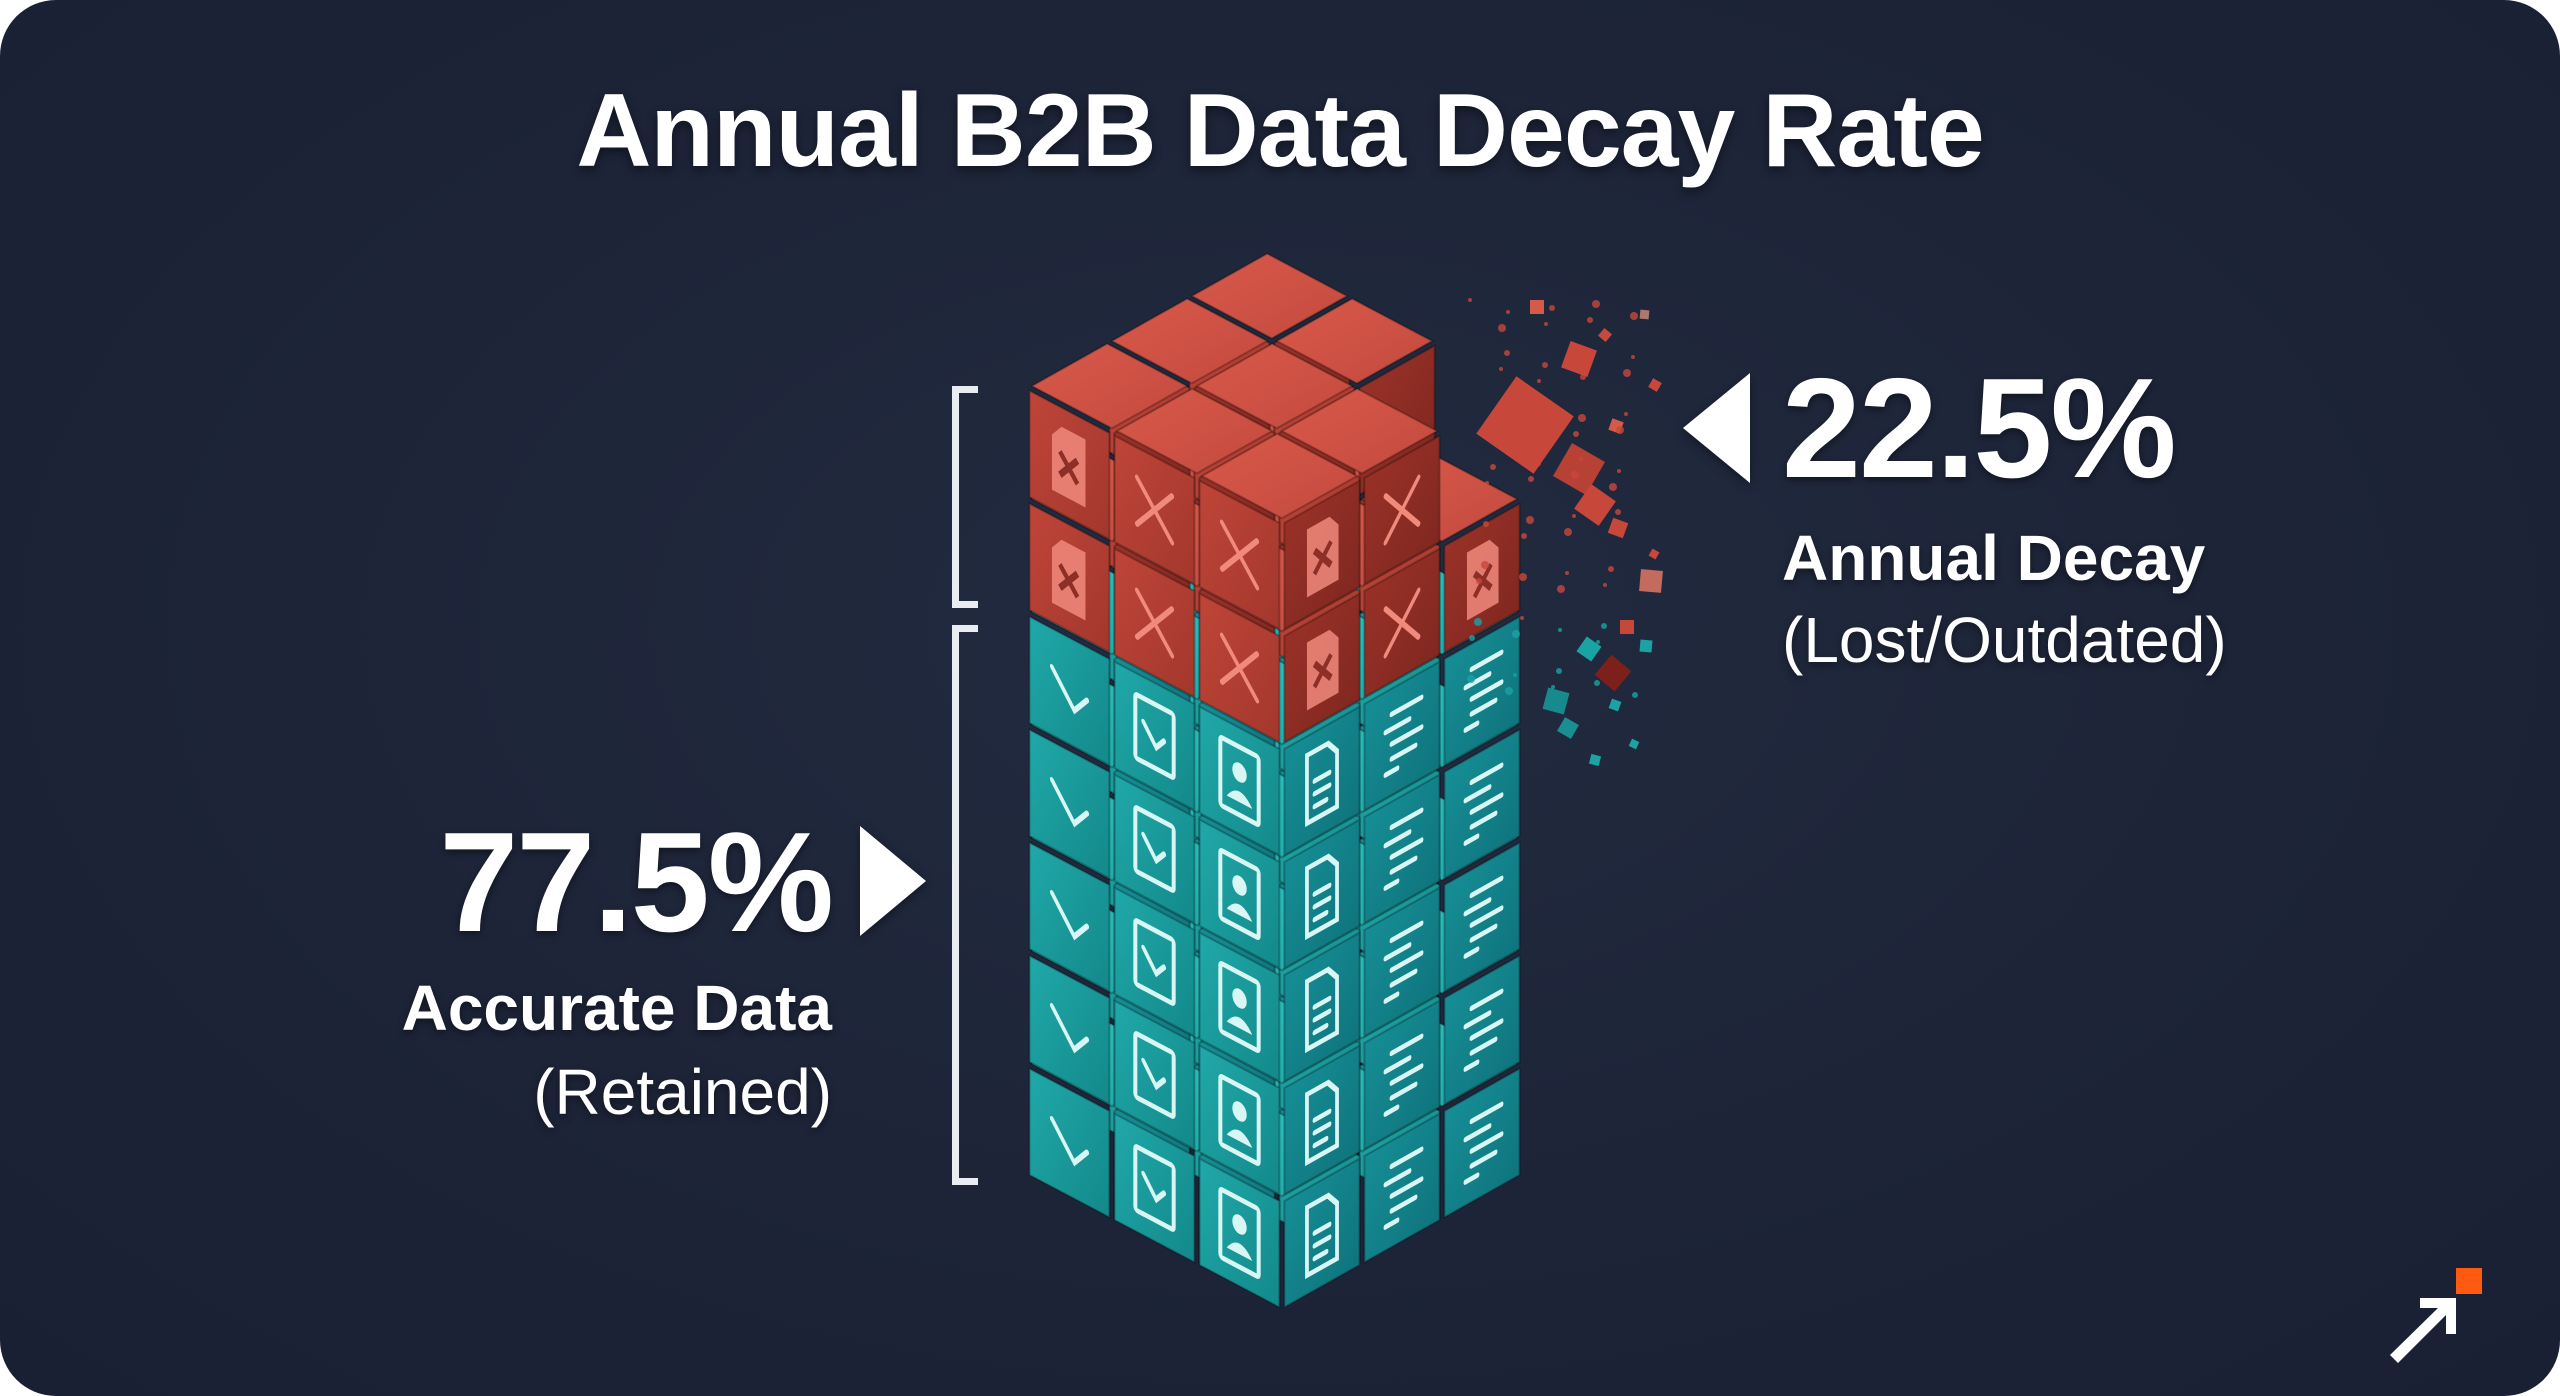  Describe the element at coordinates (893, 881) in the screenshot. I see `triangle-right-icon` at that location.